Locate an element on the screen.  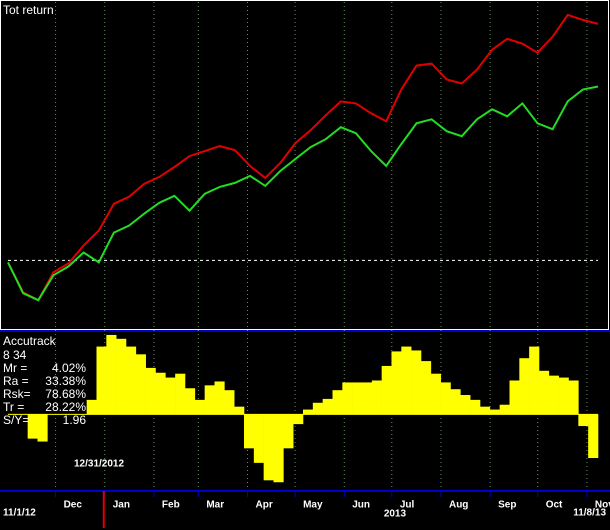
x-tick-label: Apr is located at coordinates (263, 505).